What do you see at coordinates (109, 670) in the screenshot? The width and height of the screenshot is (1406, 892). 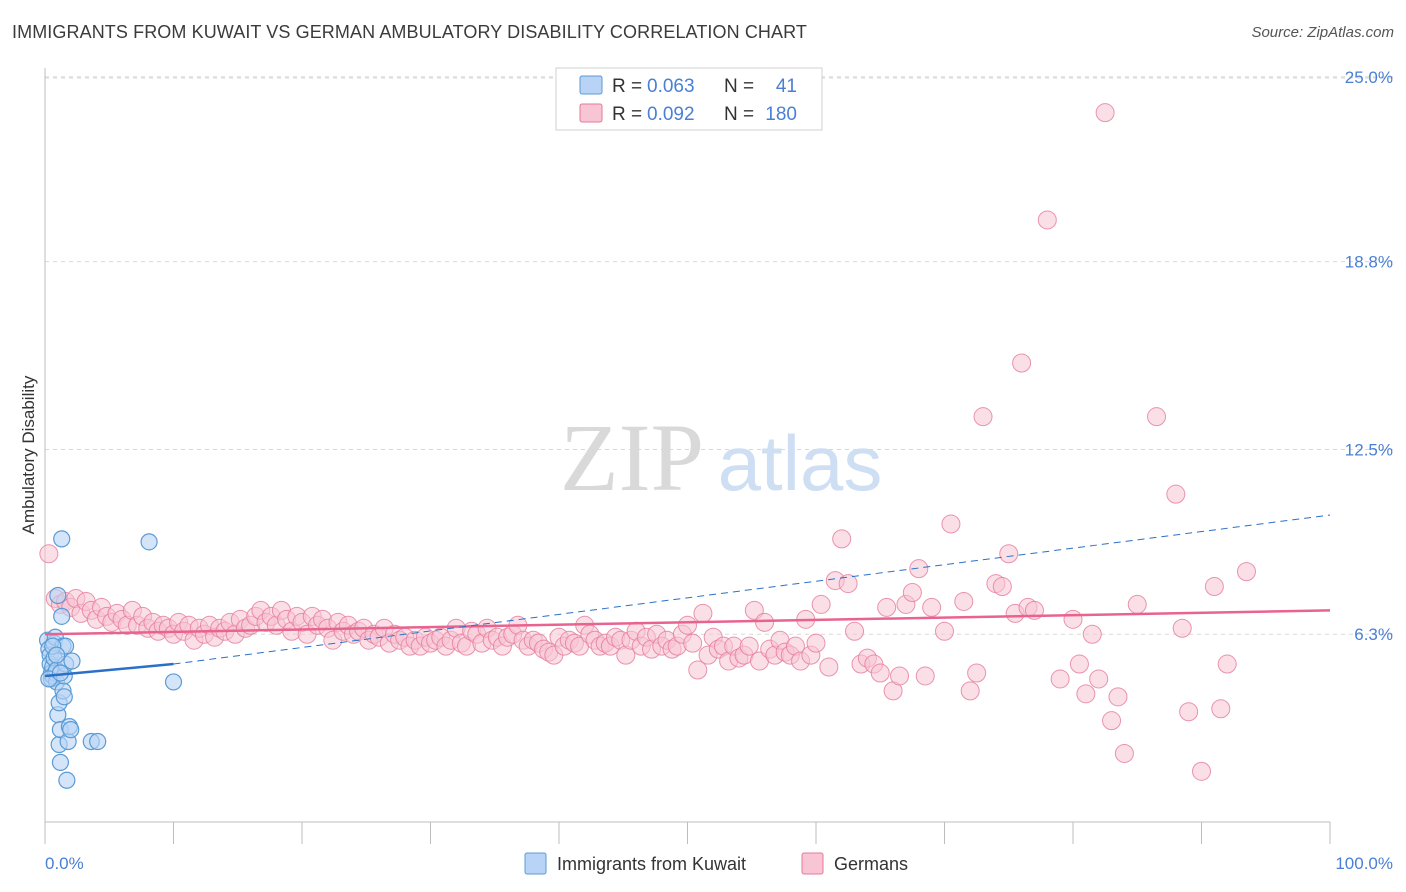 I see `trend-line-kuwait` at bounding box center [109, 670].